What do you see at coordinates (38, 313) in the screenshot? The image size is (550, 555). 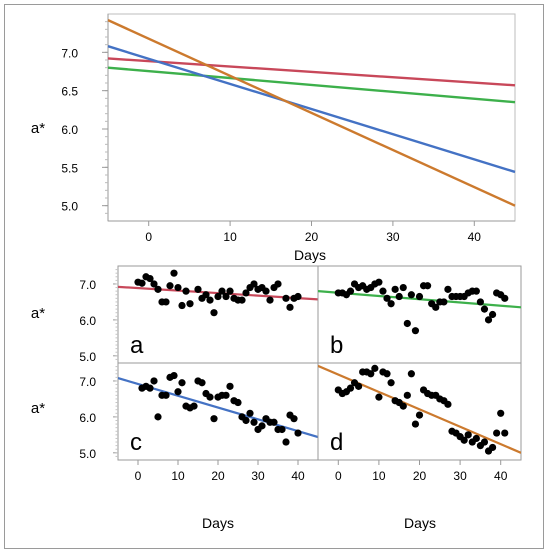 I see `y-axis-label-row1: a*` at bounding box center [38, 313].